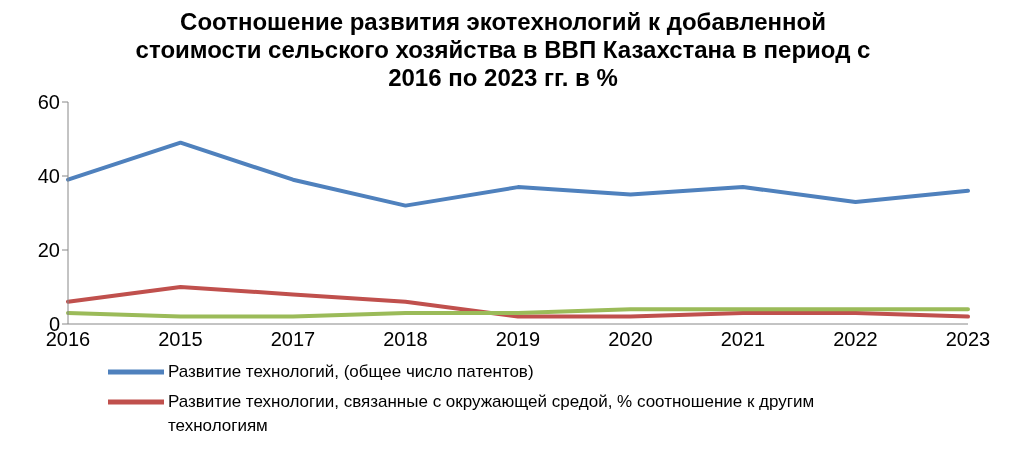  Describe the element at coordinates (630, 339) in the screenshot. I see `x-tick-label: 2020` at that location.